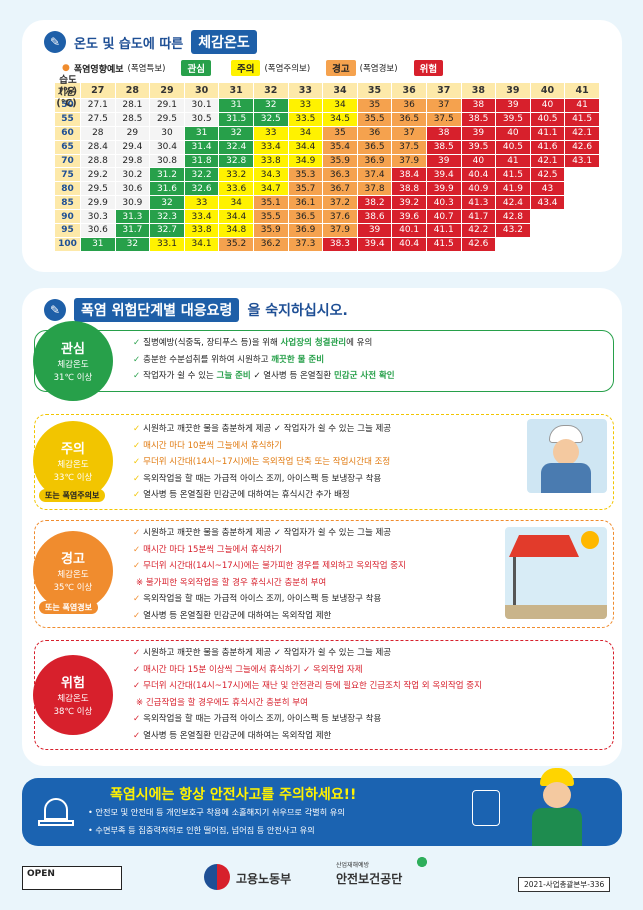 Image resolution: width=643 pixels, height=910 pixels. Describe the element at coordinates (67, 147) in the screenshot. I see `humidity-header: 65` at that location.